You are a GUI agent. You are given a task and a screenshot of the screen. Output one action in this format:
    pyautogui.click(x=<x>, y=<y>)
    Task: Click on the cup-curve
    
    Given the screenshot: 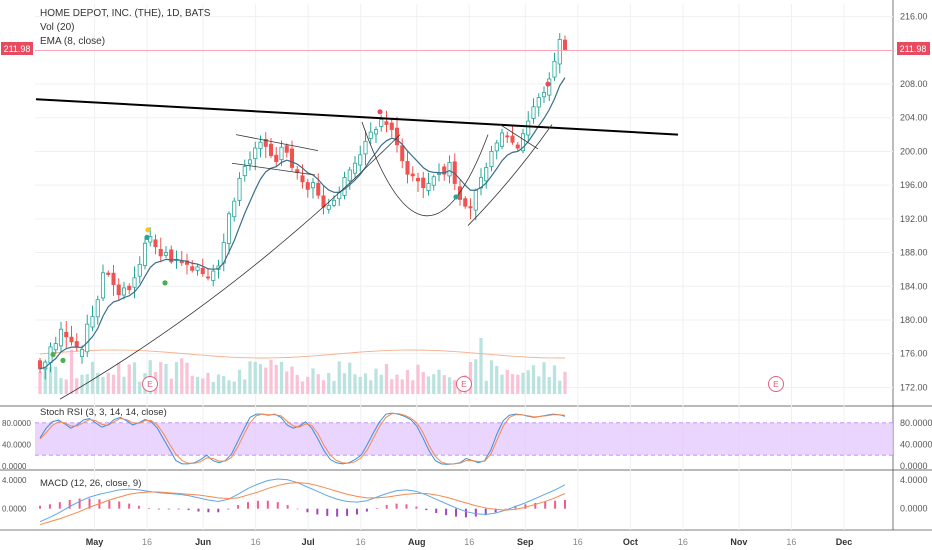 What is the action you would take?
    pyautogui.click(x=425, y=169)
    